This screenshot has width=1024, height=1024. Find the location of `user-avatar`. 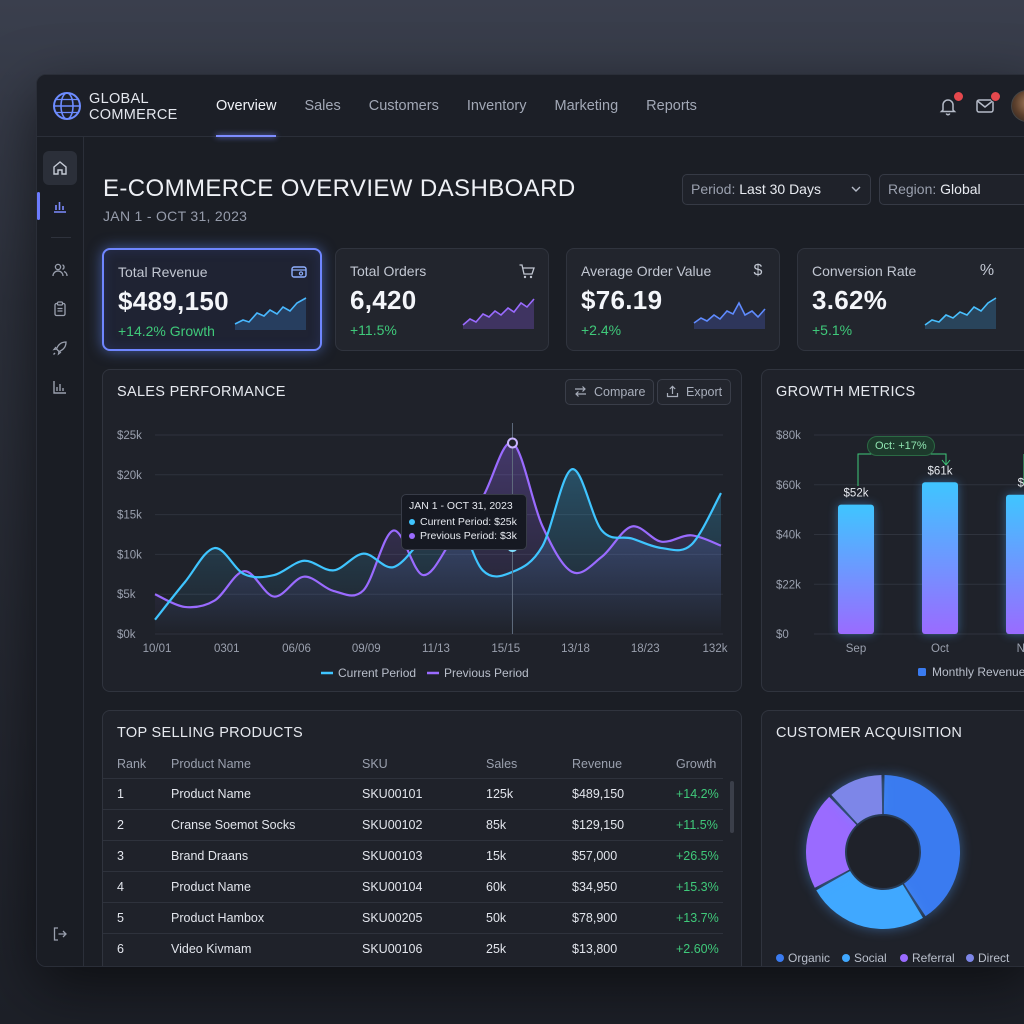

user-avatar is located at coordinates (1017, 106).